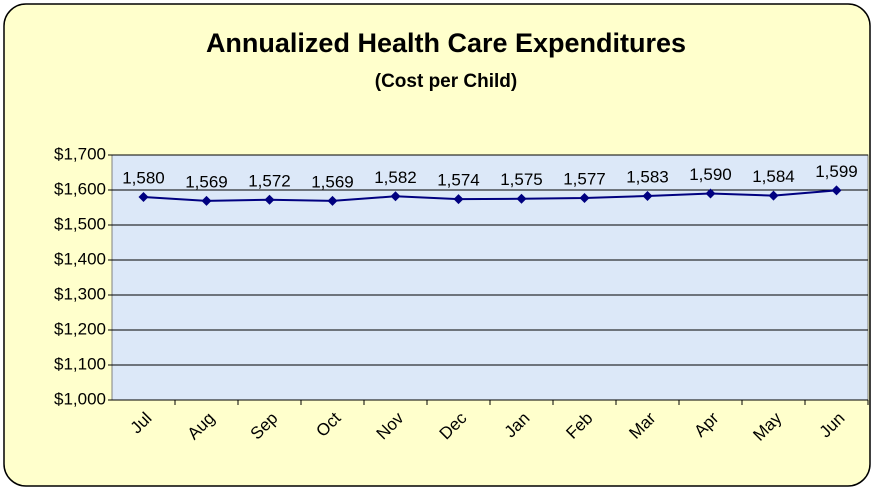 The width and height of the screenshot is (874, 490). Describe the element at coordinates (80, 293) in the screenshot. I see `y-tick-label: $1,300` at that location.